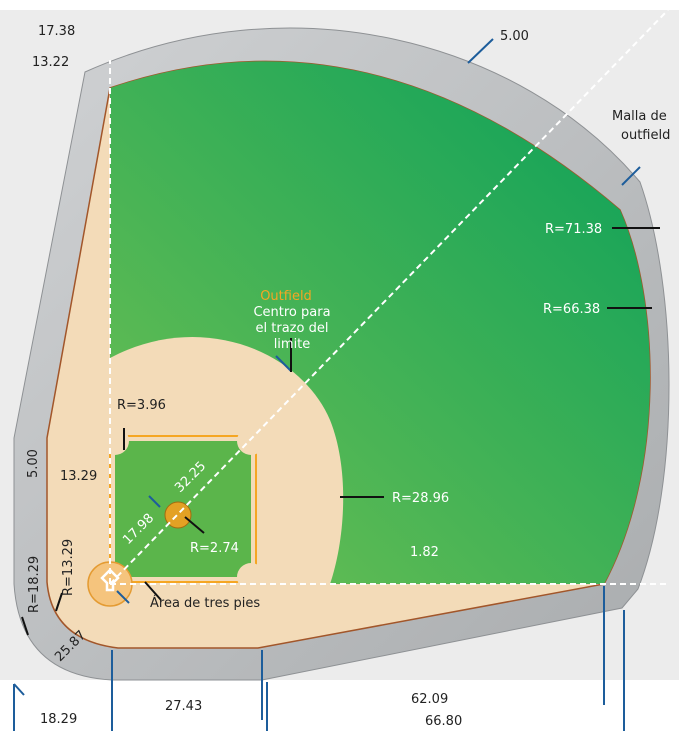 Image resolution: width=679 pixels, height=731 pixels. I want to click on fence-label-line-2: outfield, so click(645, 135).